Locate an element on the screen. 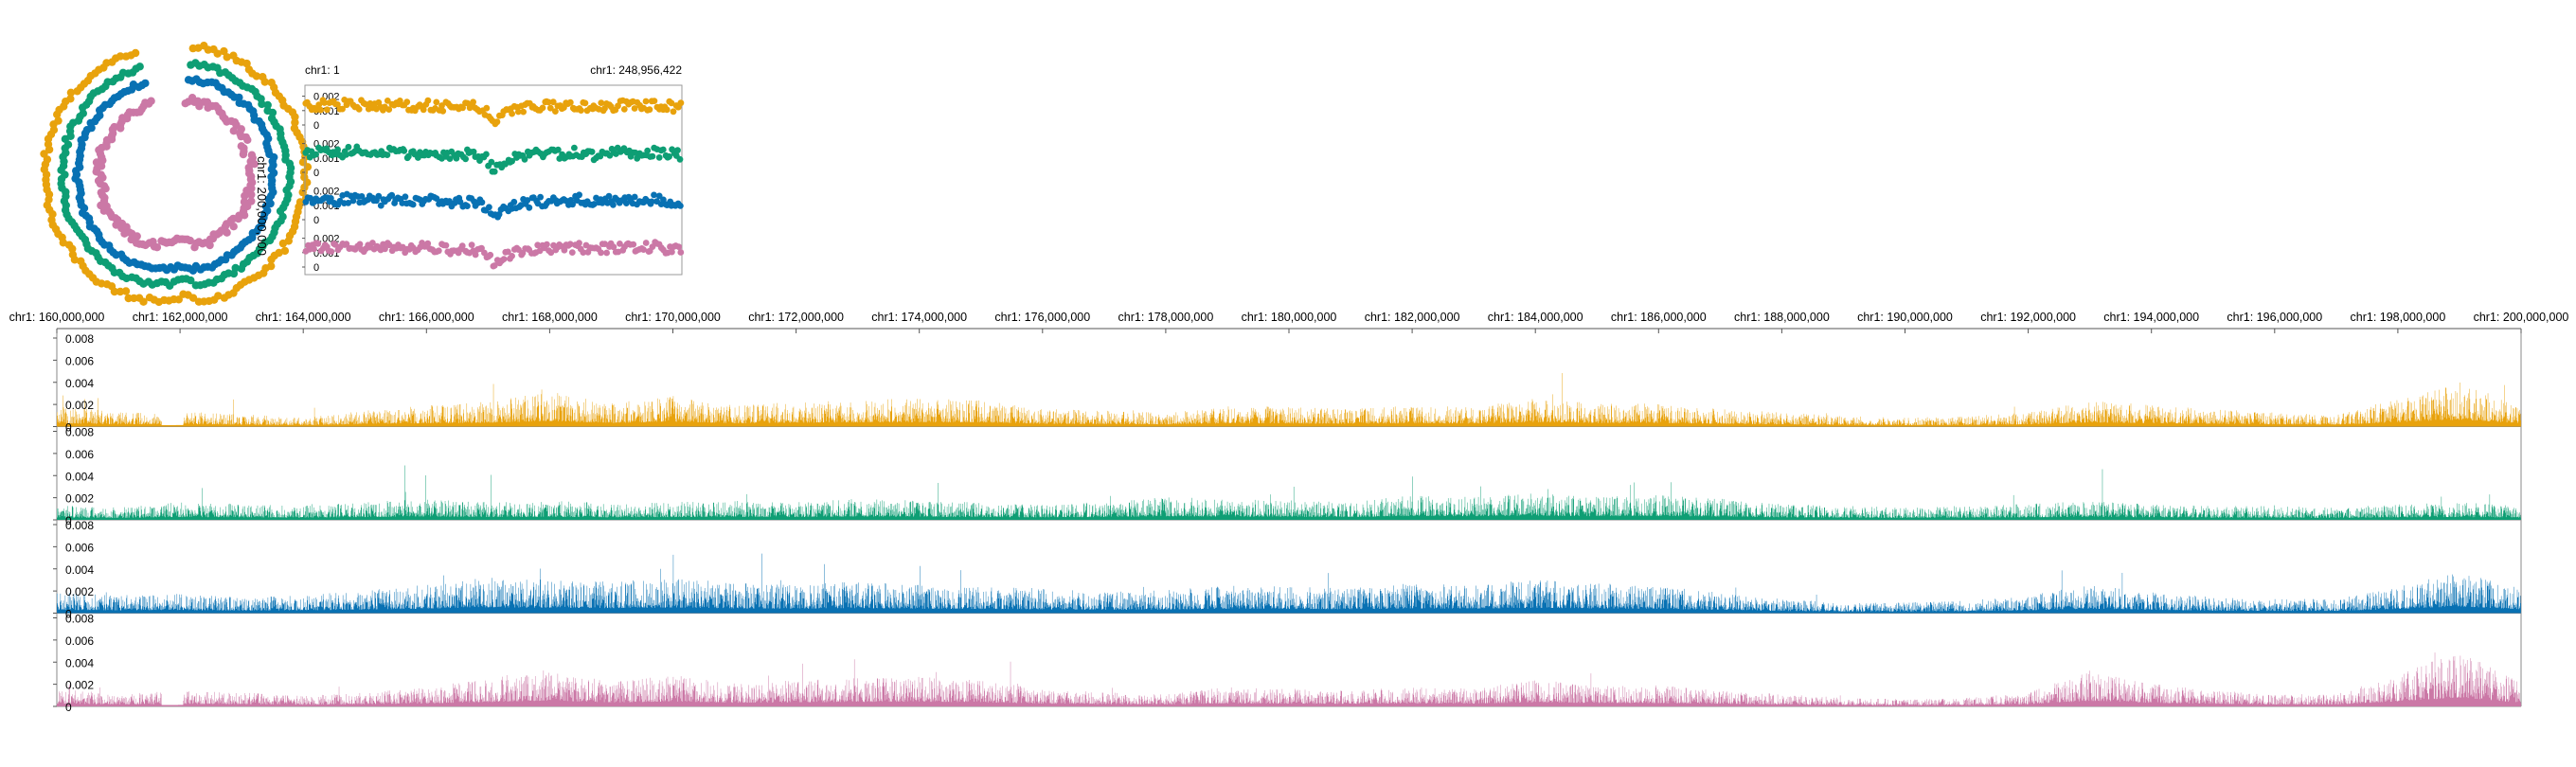  x-axis-tick-label: chr1: 198,000,000 is located at coordinates (2398, 317).